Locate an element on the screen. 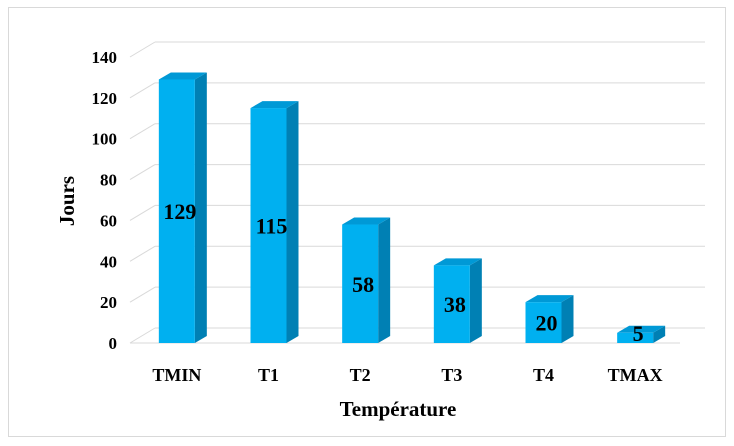  x-tick-label: T3 is located at coordinates (451, 375).